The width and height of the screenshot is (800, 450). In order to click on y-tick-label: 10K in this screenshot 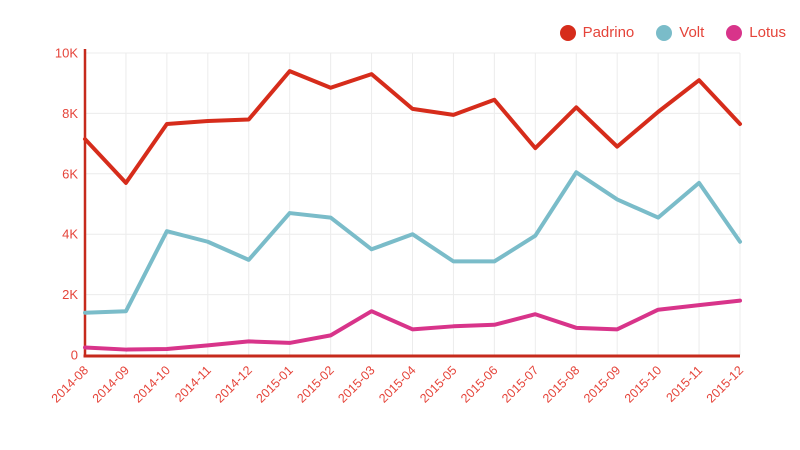, I will do `click(66, 53)`.